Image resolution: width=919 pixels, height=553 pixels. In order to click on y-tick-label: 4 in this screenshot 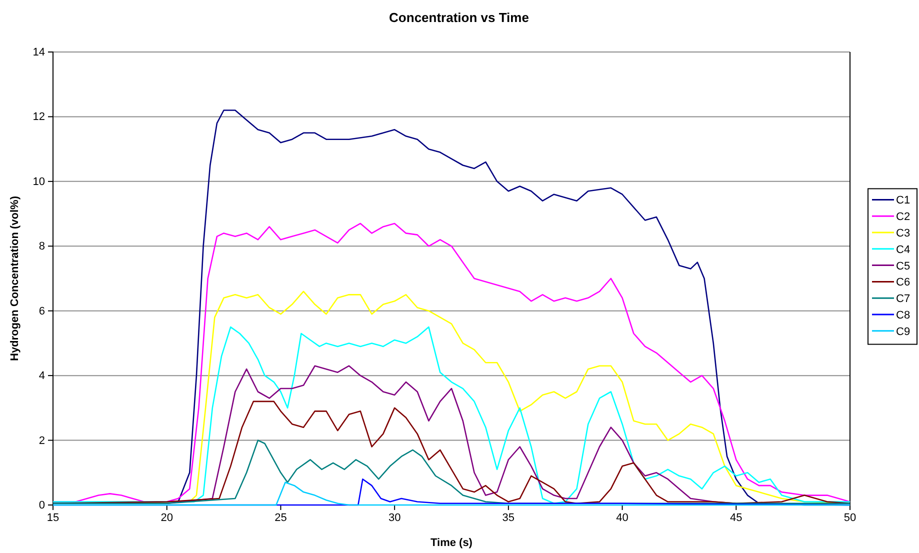, I will do `click(41, 376)`.